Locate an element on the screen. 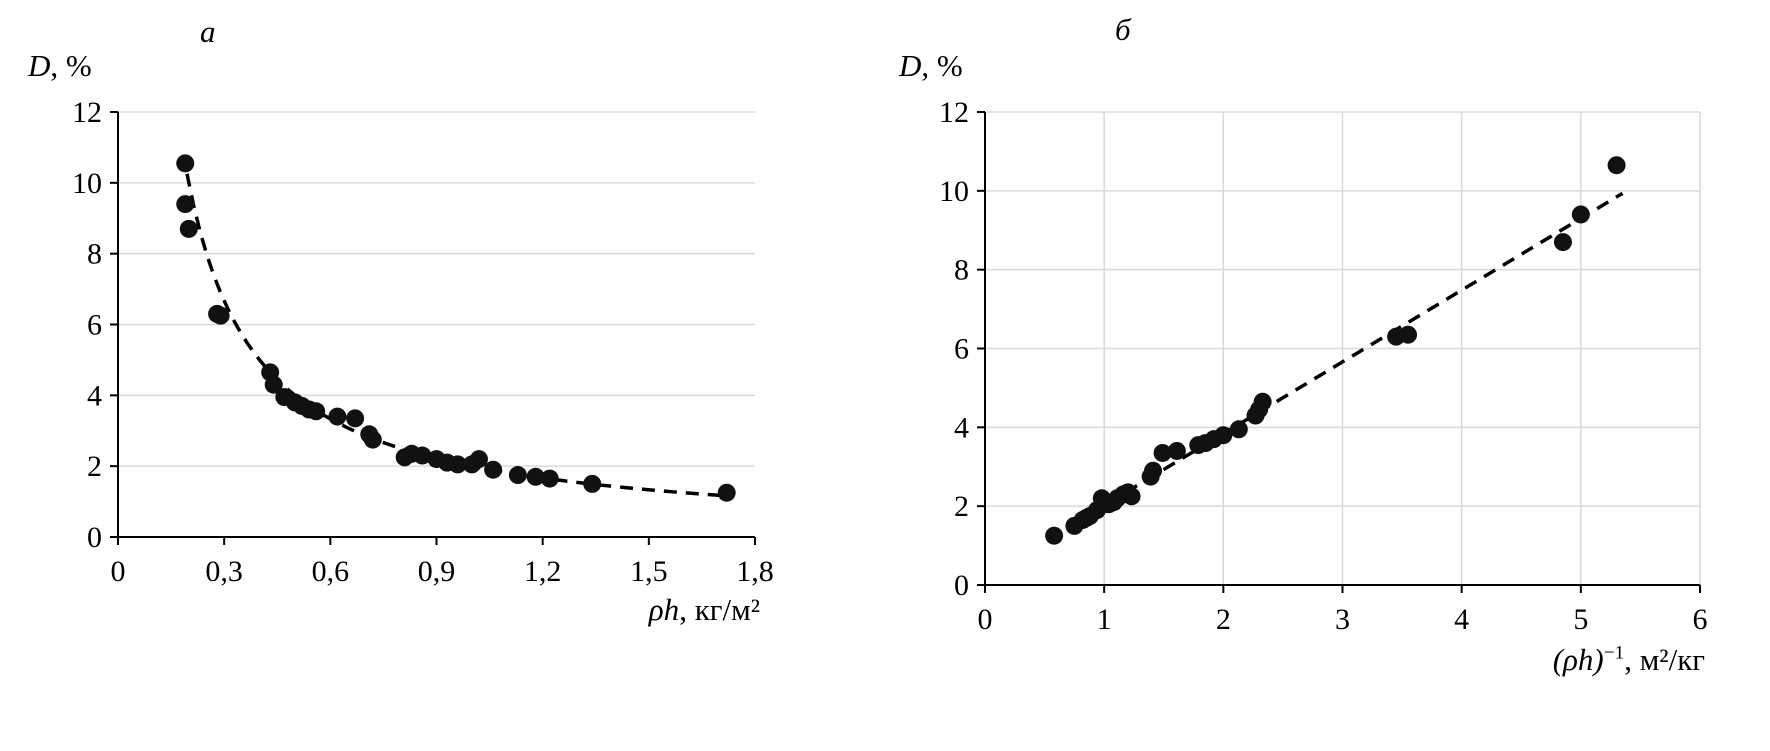 Image resolution: width=1770 pixels, height=751 pixels. svg-text: 1,2 is located at coordinates (543, 571).